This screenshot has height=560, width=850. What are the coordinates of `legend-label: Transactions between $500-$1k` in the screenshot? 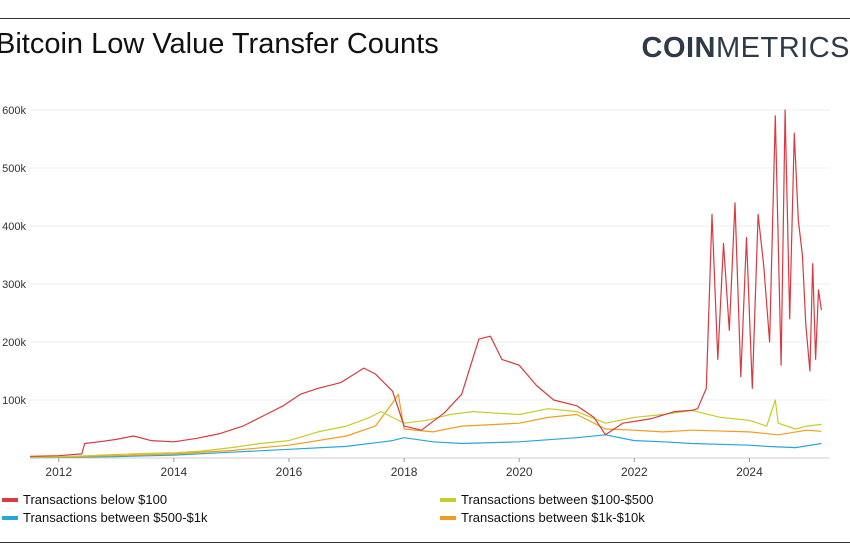 It's located at (115, 517).